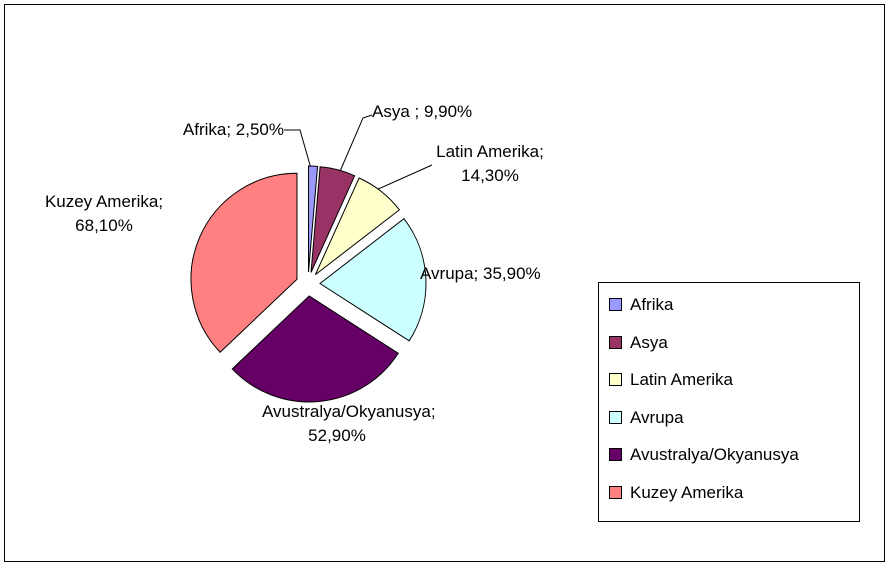 Image resolution: width=890 pixels, height=567 pixels. Describe the element at coordinates (652, 304) in the screenshot. I see `legend-label: Afrika` at that location.